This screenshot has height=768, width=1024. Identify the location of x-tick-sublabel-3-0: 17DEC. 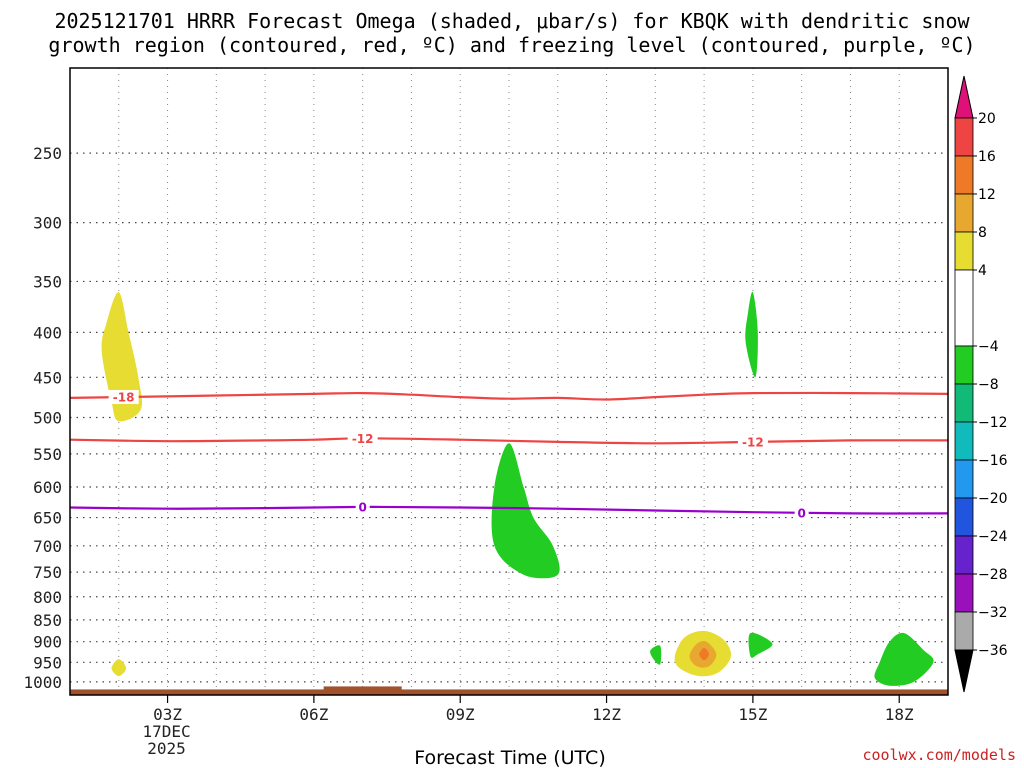
(166, 731).